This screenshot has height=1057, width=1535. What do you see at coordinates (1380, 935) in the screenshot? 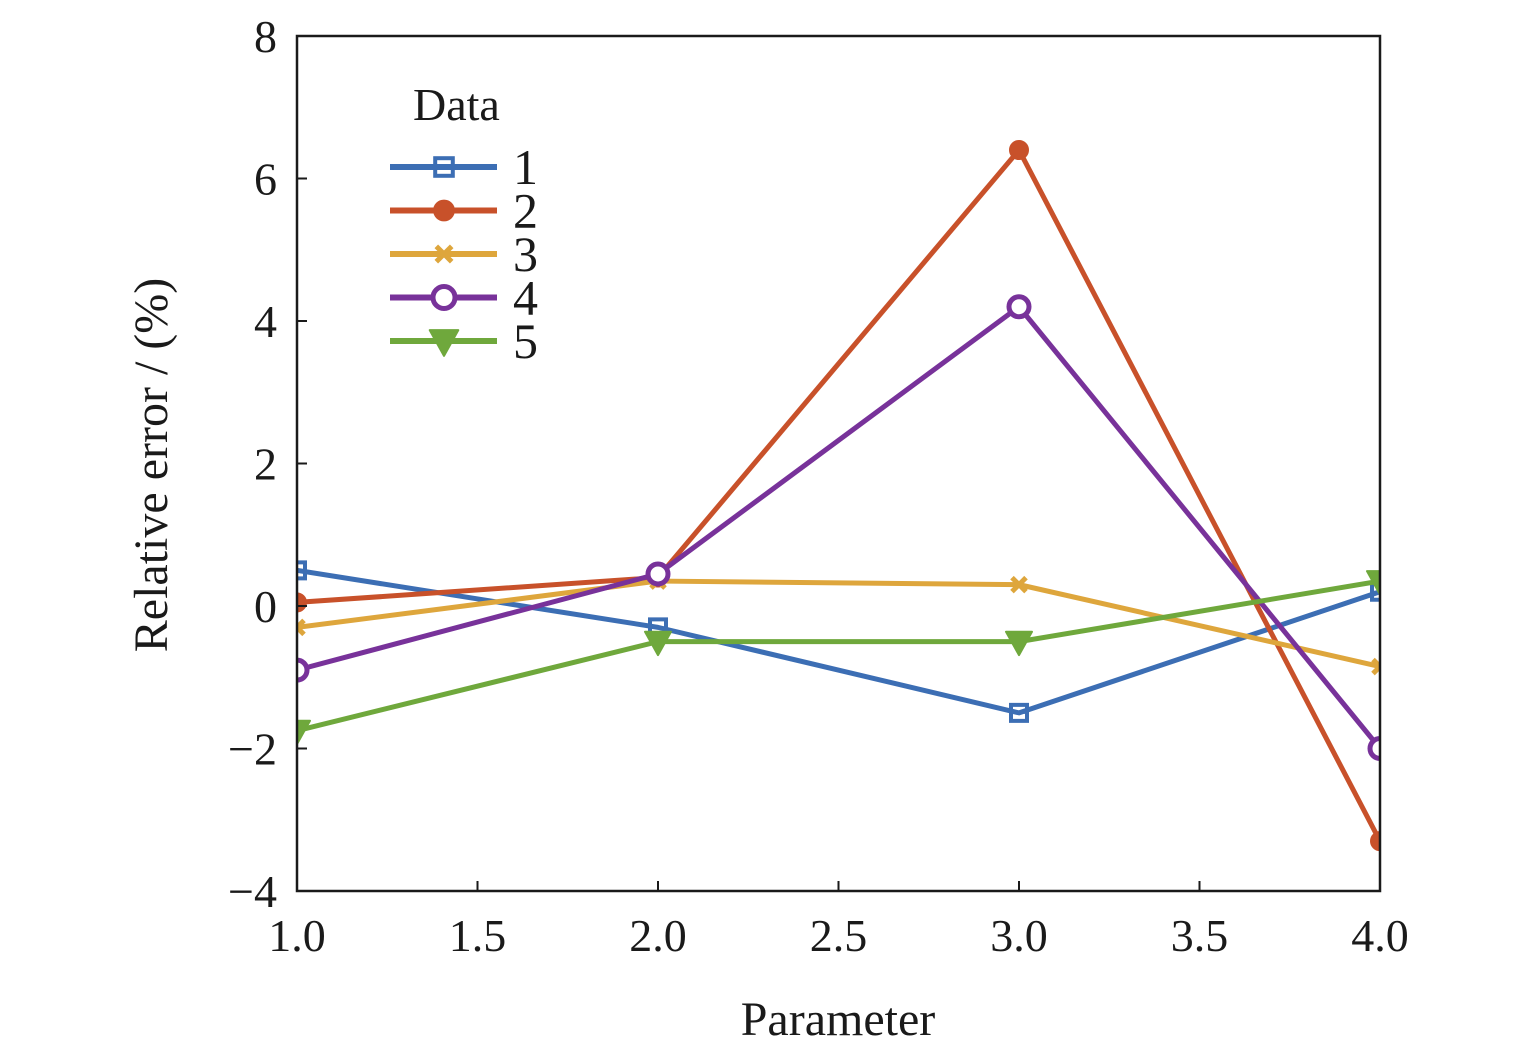
I see `x-tick-label: 4.0` at bounding box center [1380, 935].